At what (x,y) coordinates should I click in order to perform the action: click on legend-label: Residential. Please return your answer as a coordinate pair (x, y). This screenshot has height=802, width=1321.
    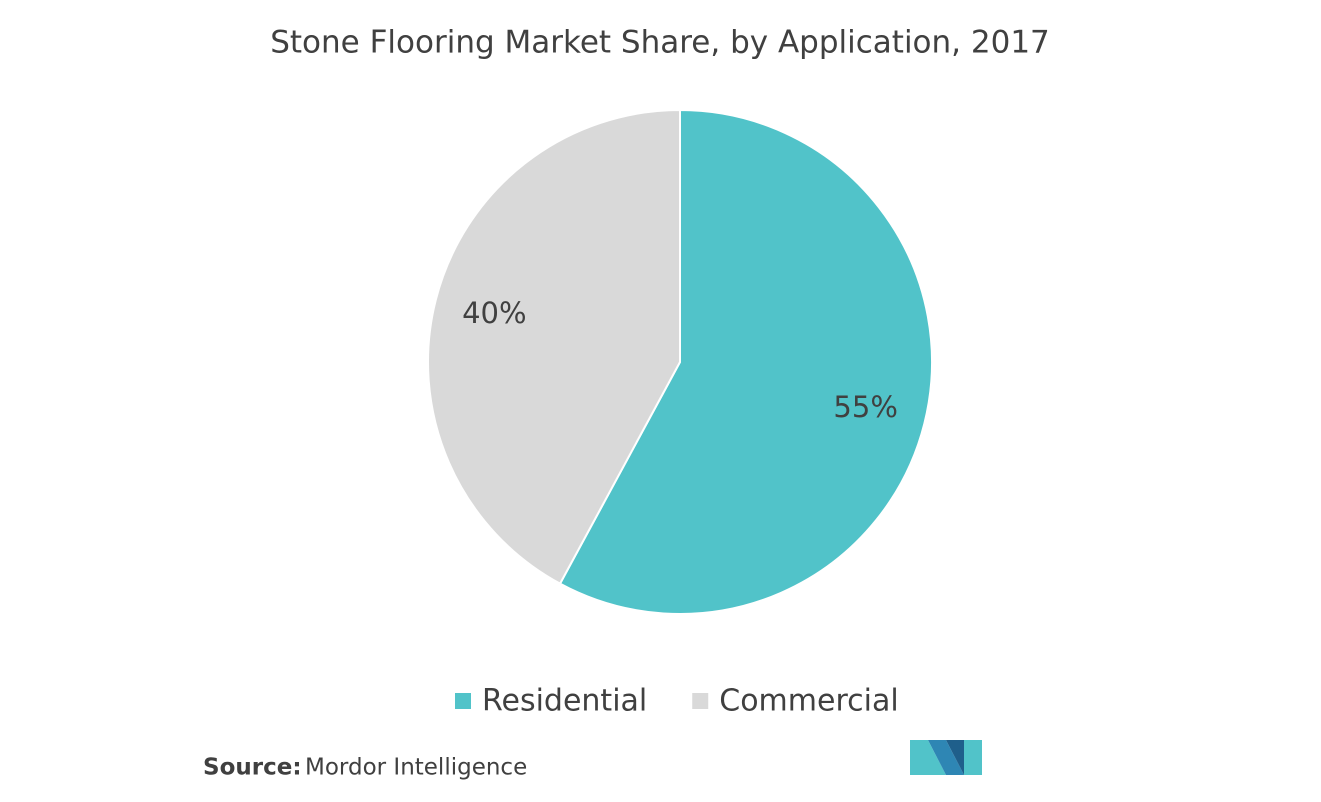
    Looking at the image, I should click on (564, 701).